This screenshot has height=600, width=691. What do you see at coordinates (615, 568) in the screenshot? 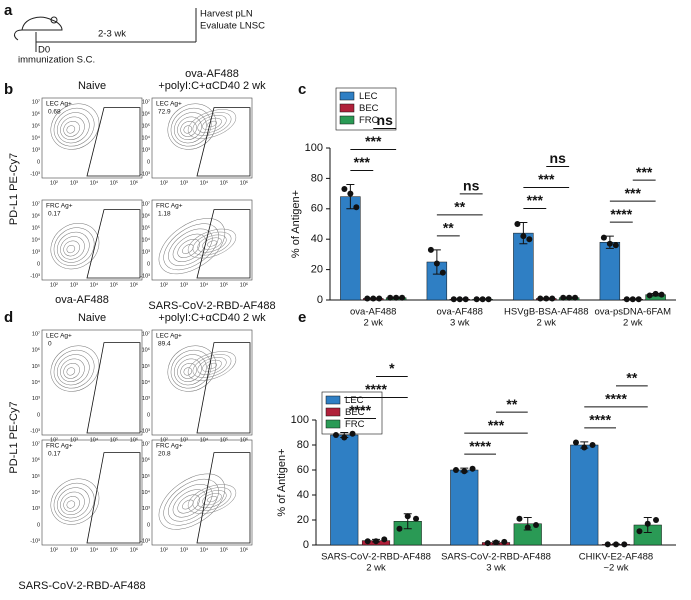
I see `x-tick-label: ~2 wk` at bounding box center [615, 568].